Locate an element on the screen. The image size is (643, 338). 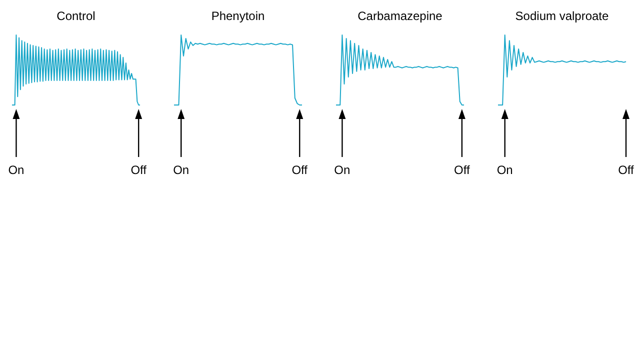
chart-title: Sodium valproate is located at coordinates (562, 16).